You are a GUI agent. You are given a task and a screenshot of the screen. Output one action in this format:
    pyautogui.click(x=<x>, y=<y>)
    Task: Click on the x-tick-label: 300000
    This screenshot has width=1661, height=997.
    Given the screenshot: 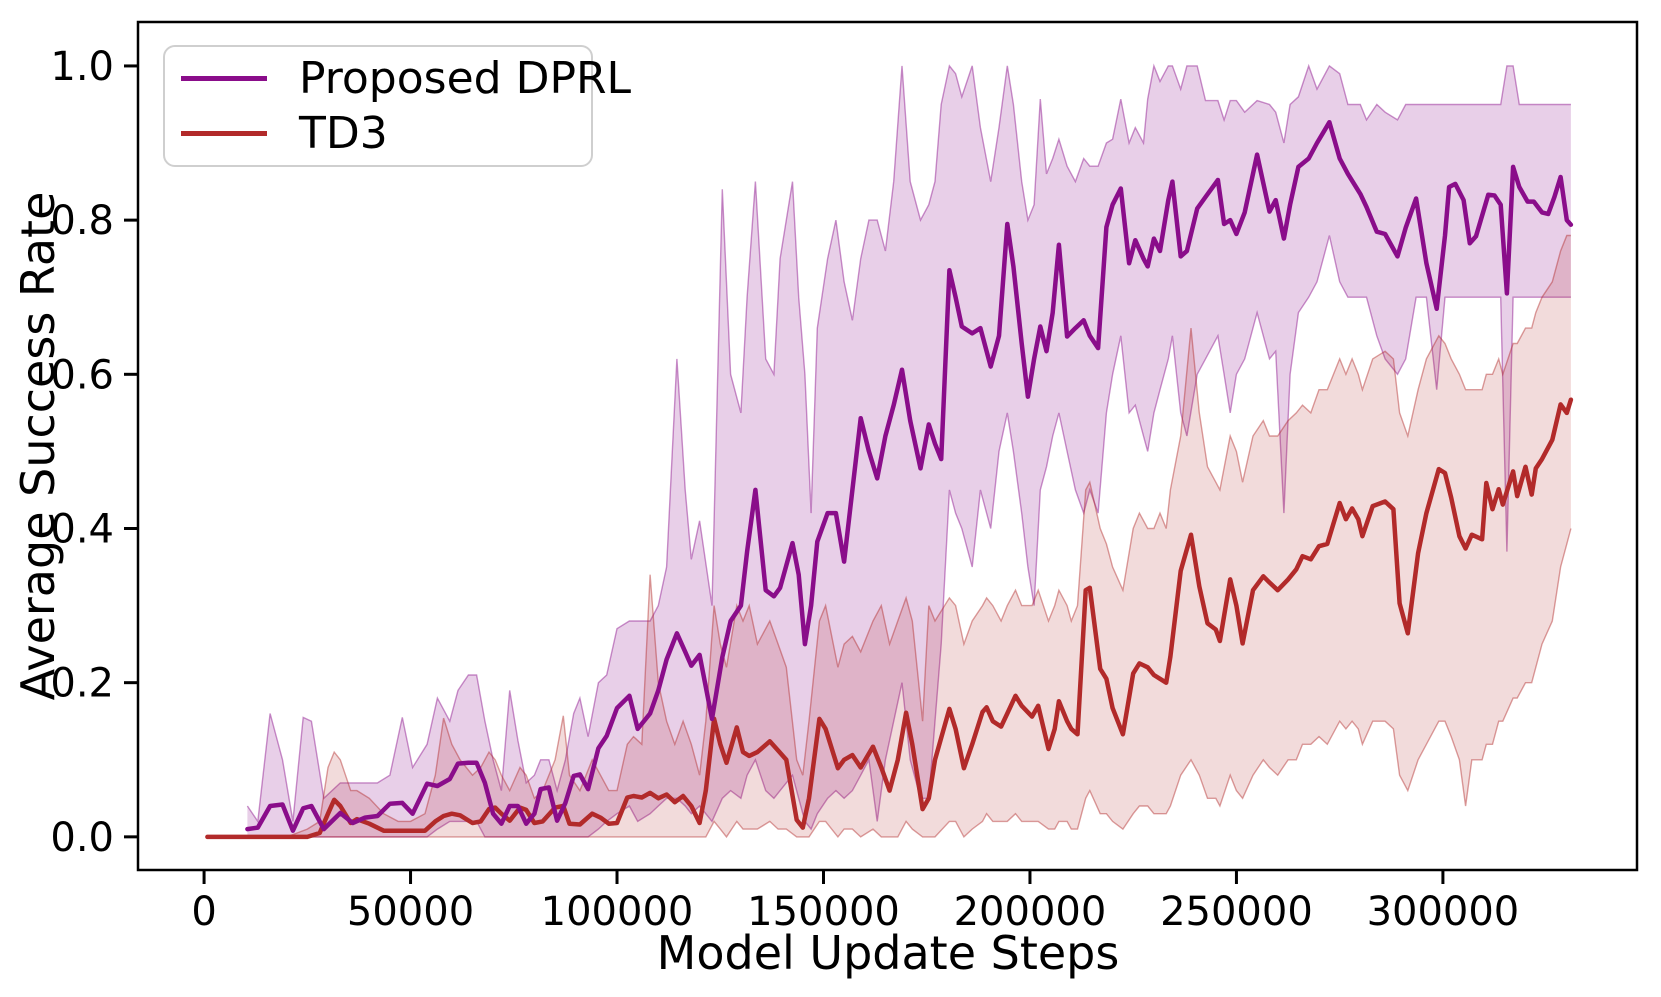 What is the action you would take?
    pyautogui.click(x=1443, y=912)
    